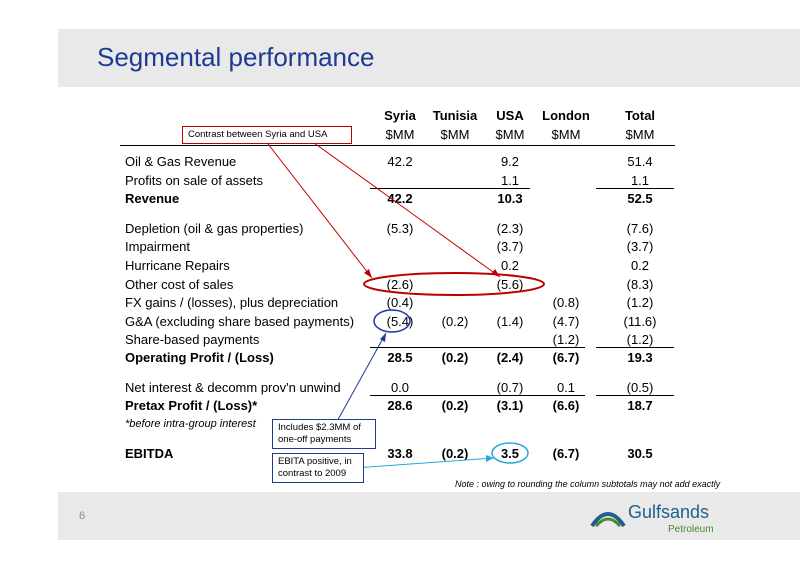 The width and height of the screenshot is (800, 565). Describe the element at coordinates (455, 321) in the screenshot. I see `cell-ga-tunisia: (0.2)` at that location.